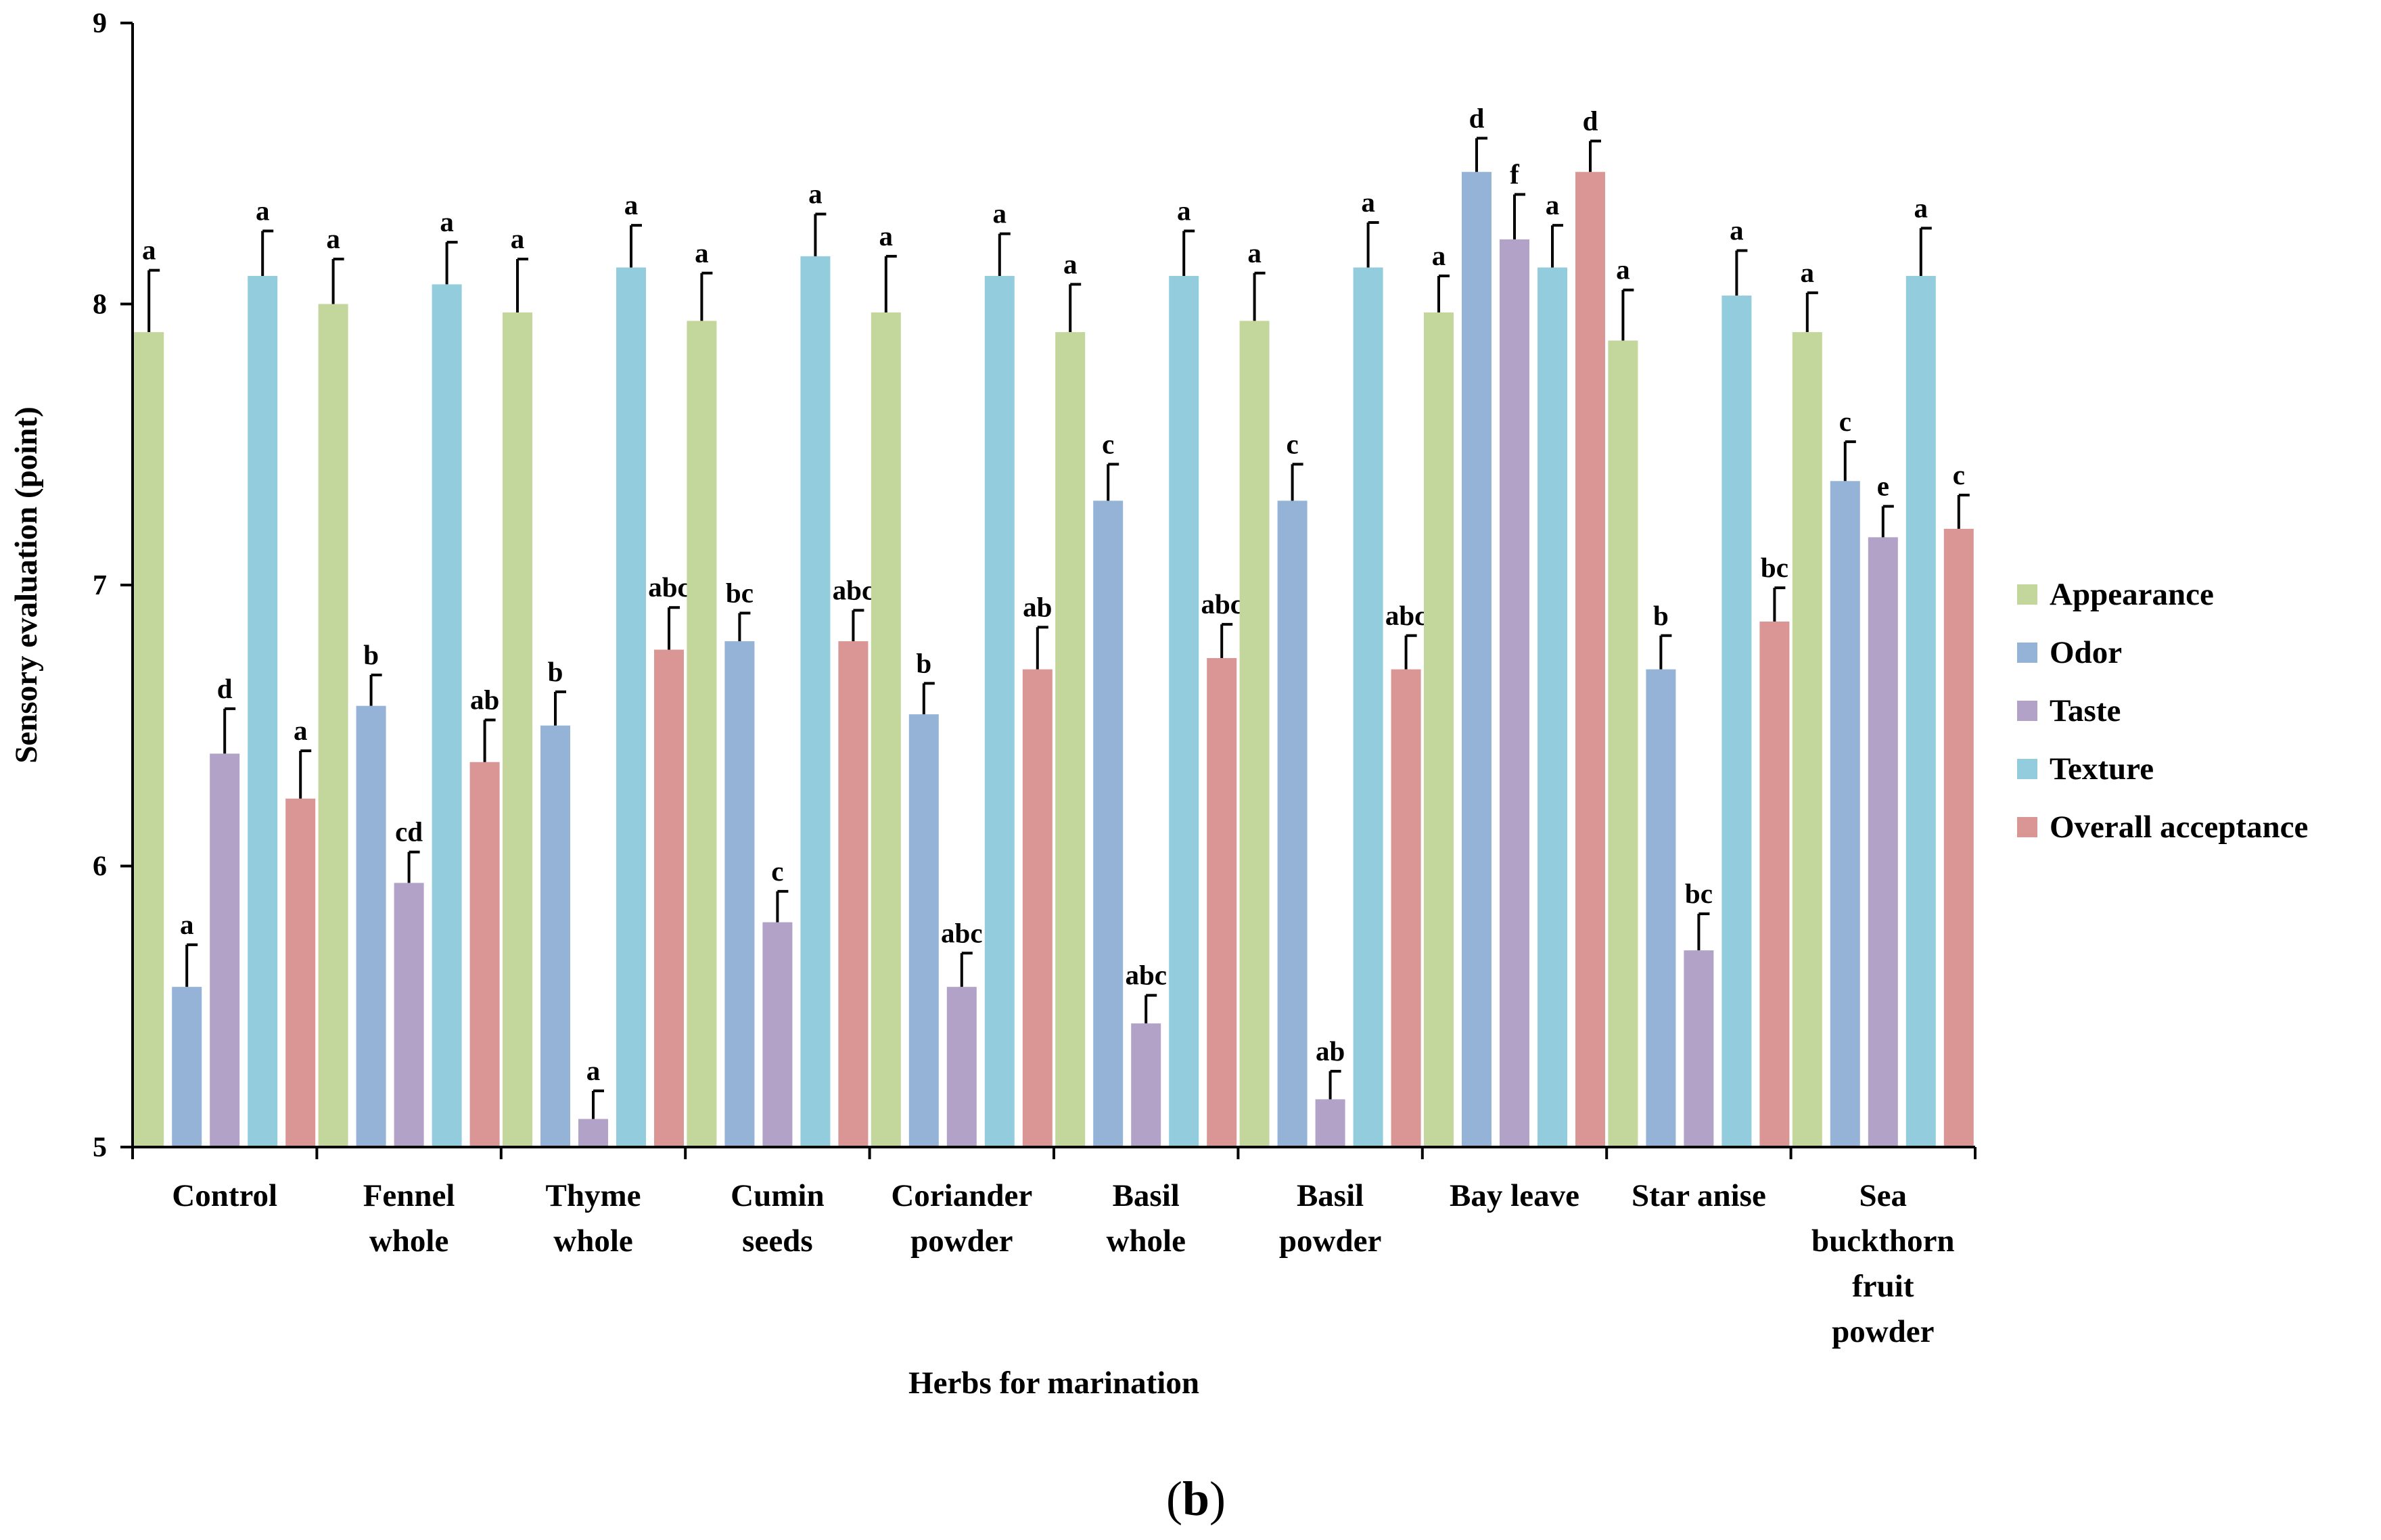 The image size is (2381, 1540). Describe the element at coordinates (1330, 1218) in the screenshot. I see `x-category-label: Basil powder` at that location.